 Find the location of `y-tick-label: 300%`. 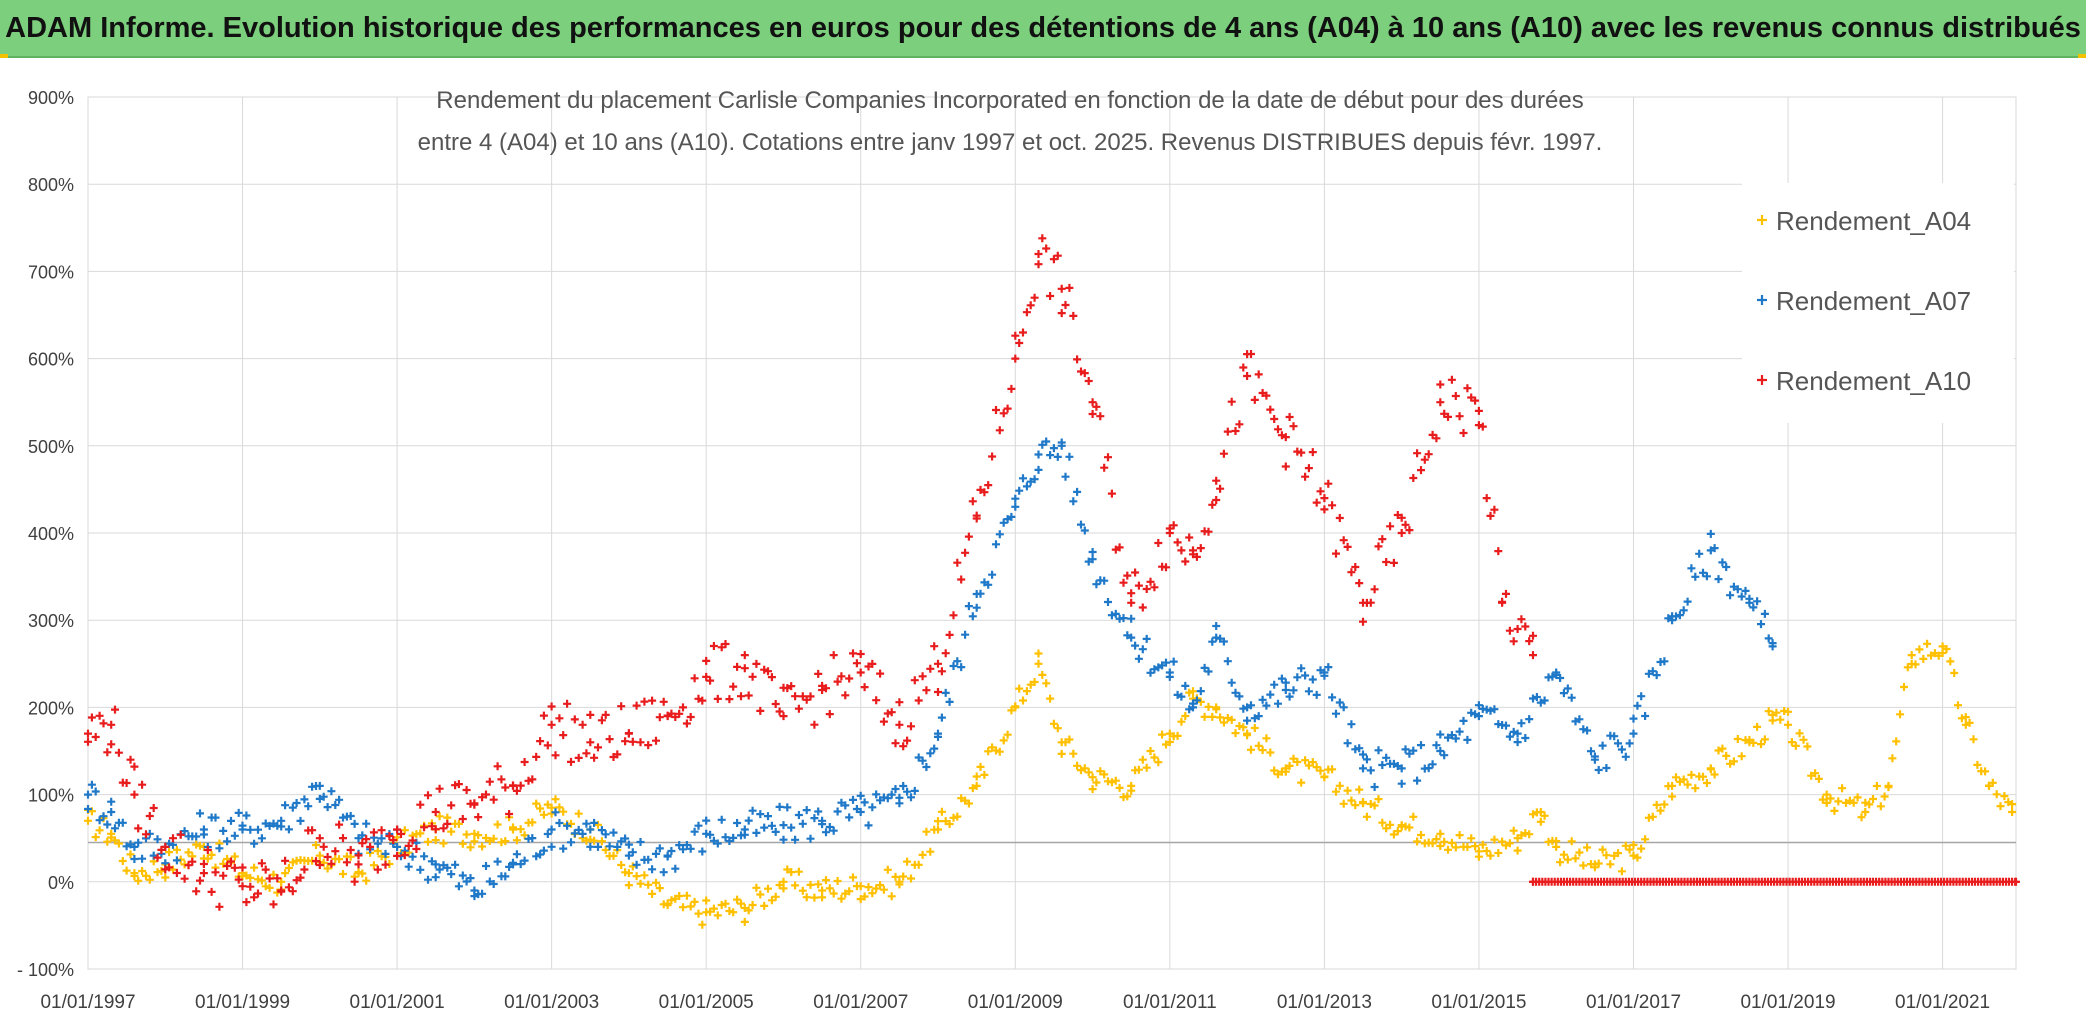

y-tick-label: 300% is located at coordinates (51, 621).